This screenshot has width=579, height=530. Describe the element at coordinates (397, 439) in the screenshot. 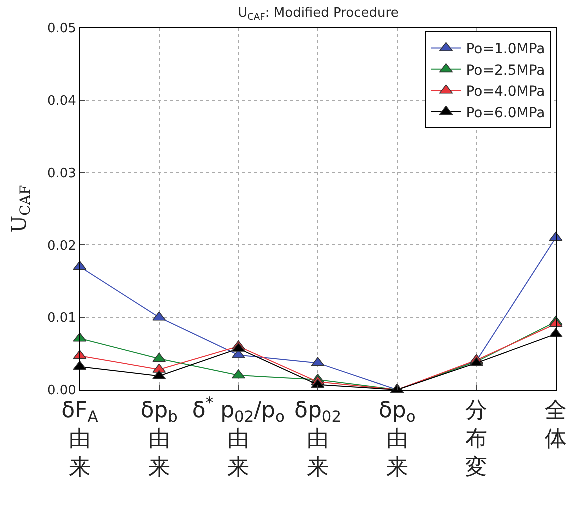

I see `x-tick-label: δp$_{o}$由来` at that location.